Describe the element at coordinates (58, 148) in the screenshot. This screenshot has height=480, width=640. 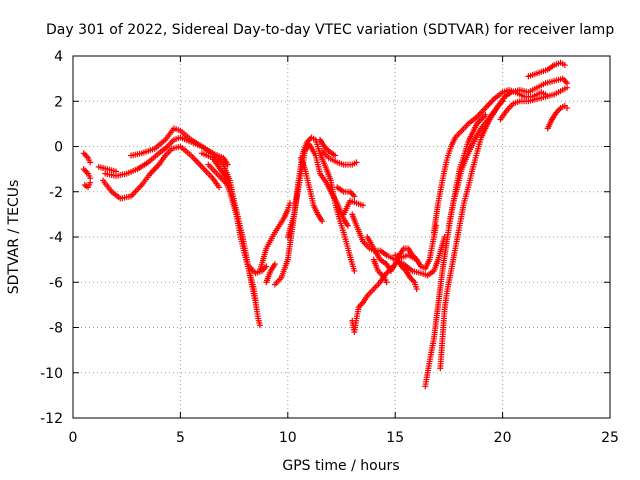
I see `y-tick-label: 0` at that location.